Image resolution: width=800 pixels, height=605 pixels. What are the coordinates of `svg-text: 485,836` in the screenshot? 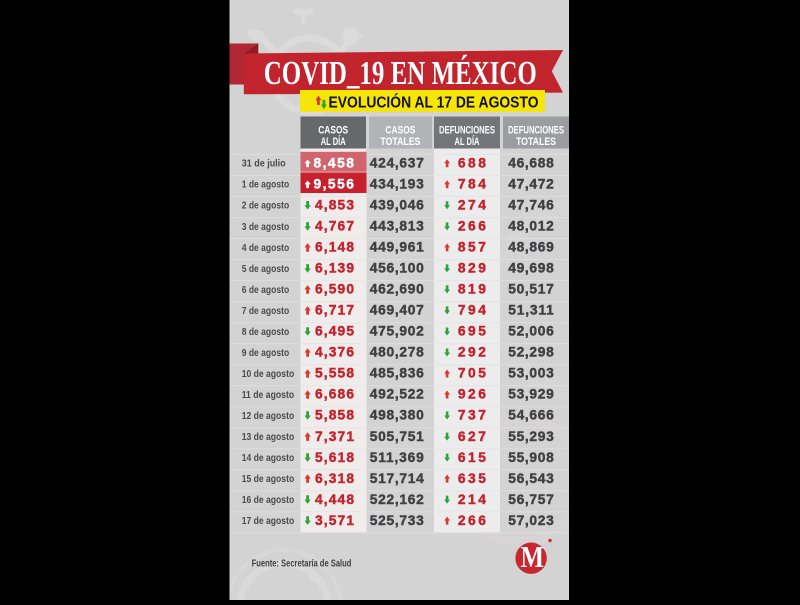 It's located at (397, 373).